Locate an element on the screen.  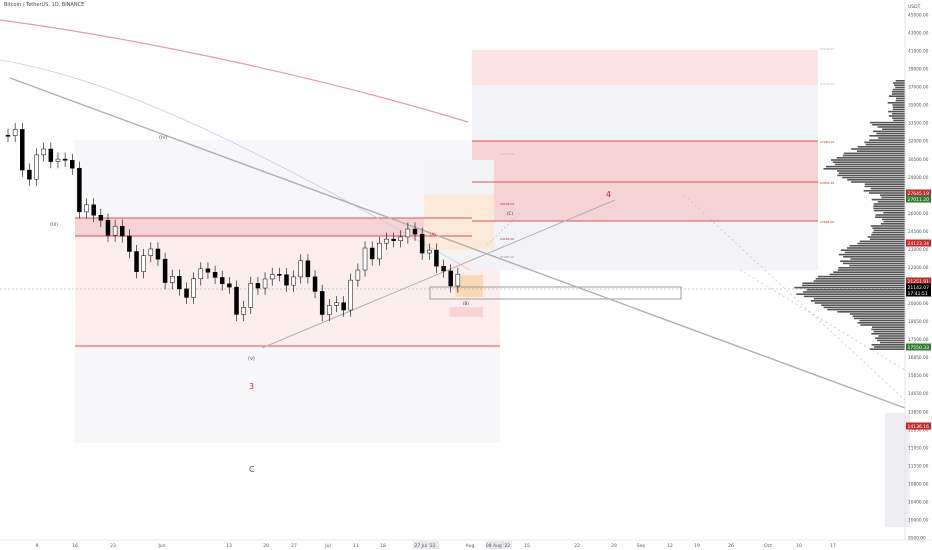
time-tick-label: 19 is located at coordinates (697, 546).